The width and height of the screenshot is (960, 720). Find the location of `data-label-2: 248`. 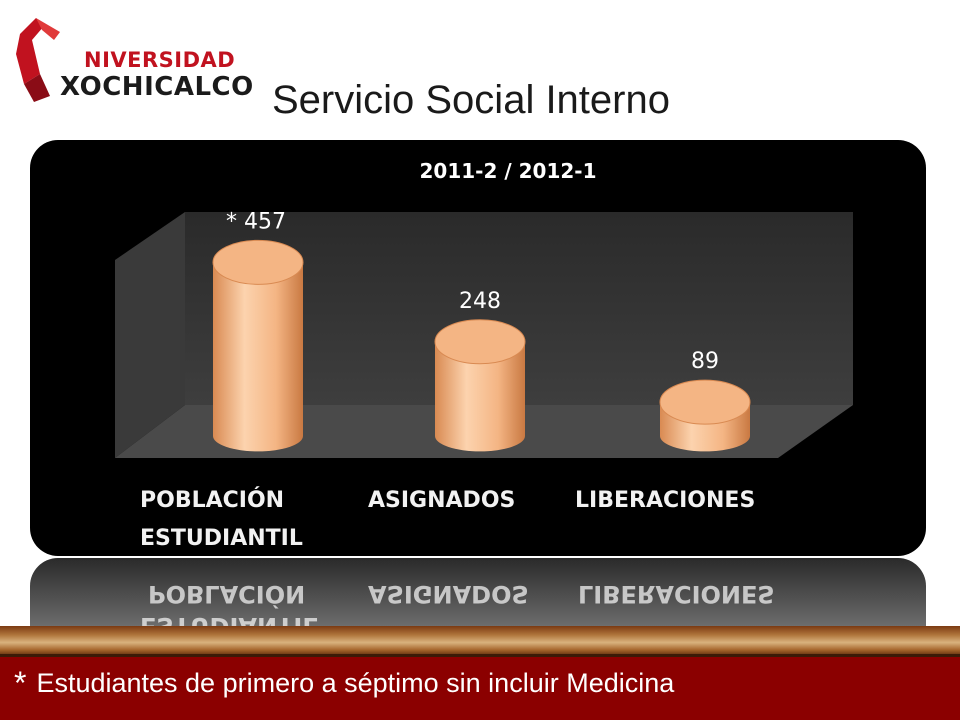

data-label-2: 248 is located at coordinates (480, 301).